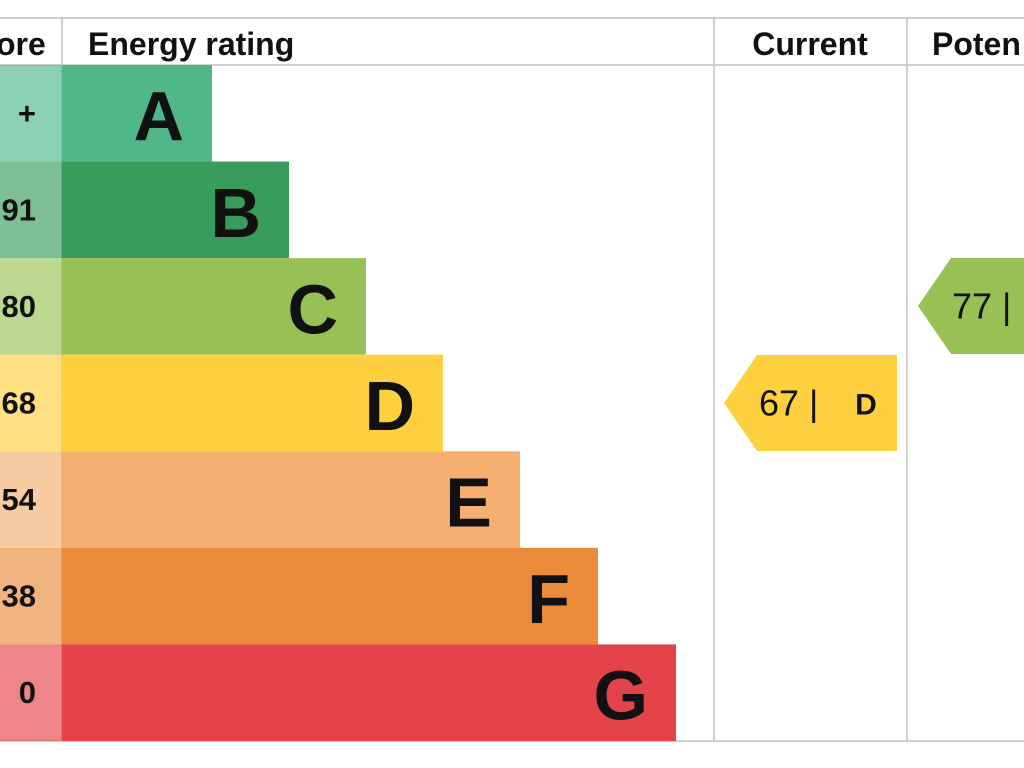  What do you see at coordinates (19, 596) in the screenshot?
I see `score-range: 38` at bounding box center [19, 596].